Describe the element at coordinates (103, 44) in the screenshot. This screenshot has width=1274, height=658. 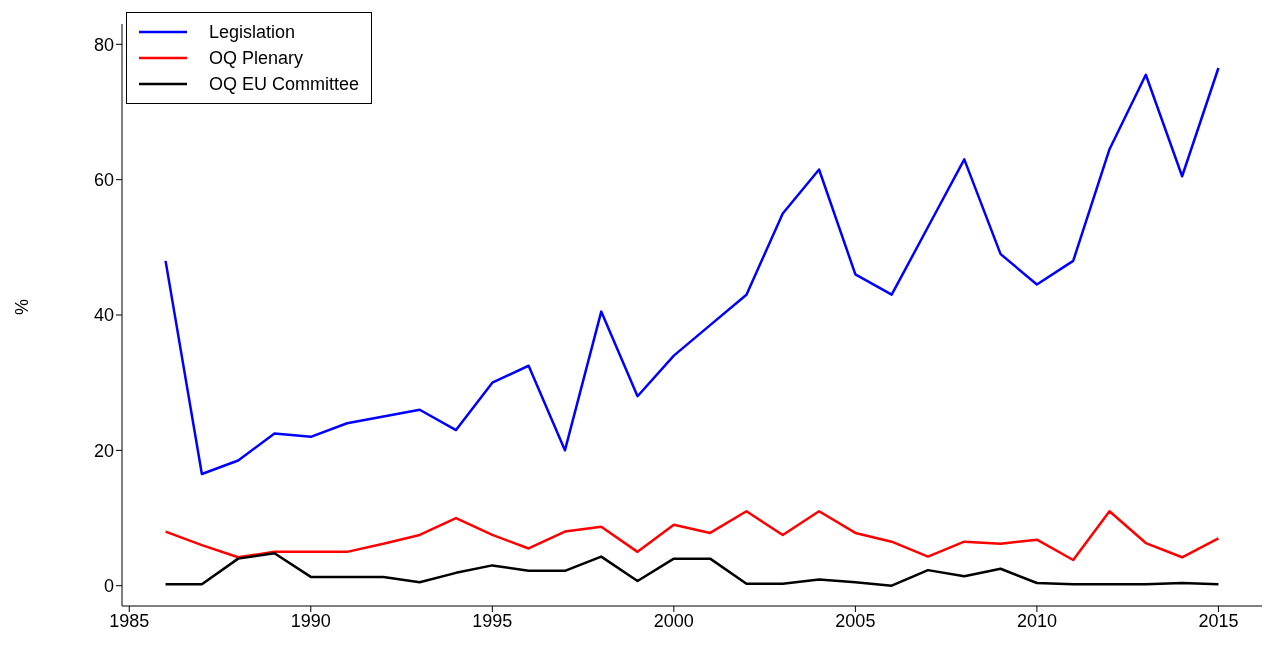
I see `y-tick-label: 80` at that location.